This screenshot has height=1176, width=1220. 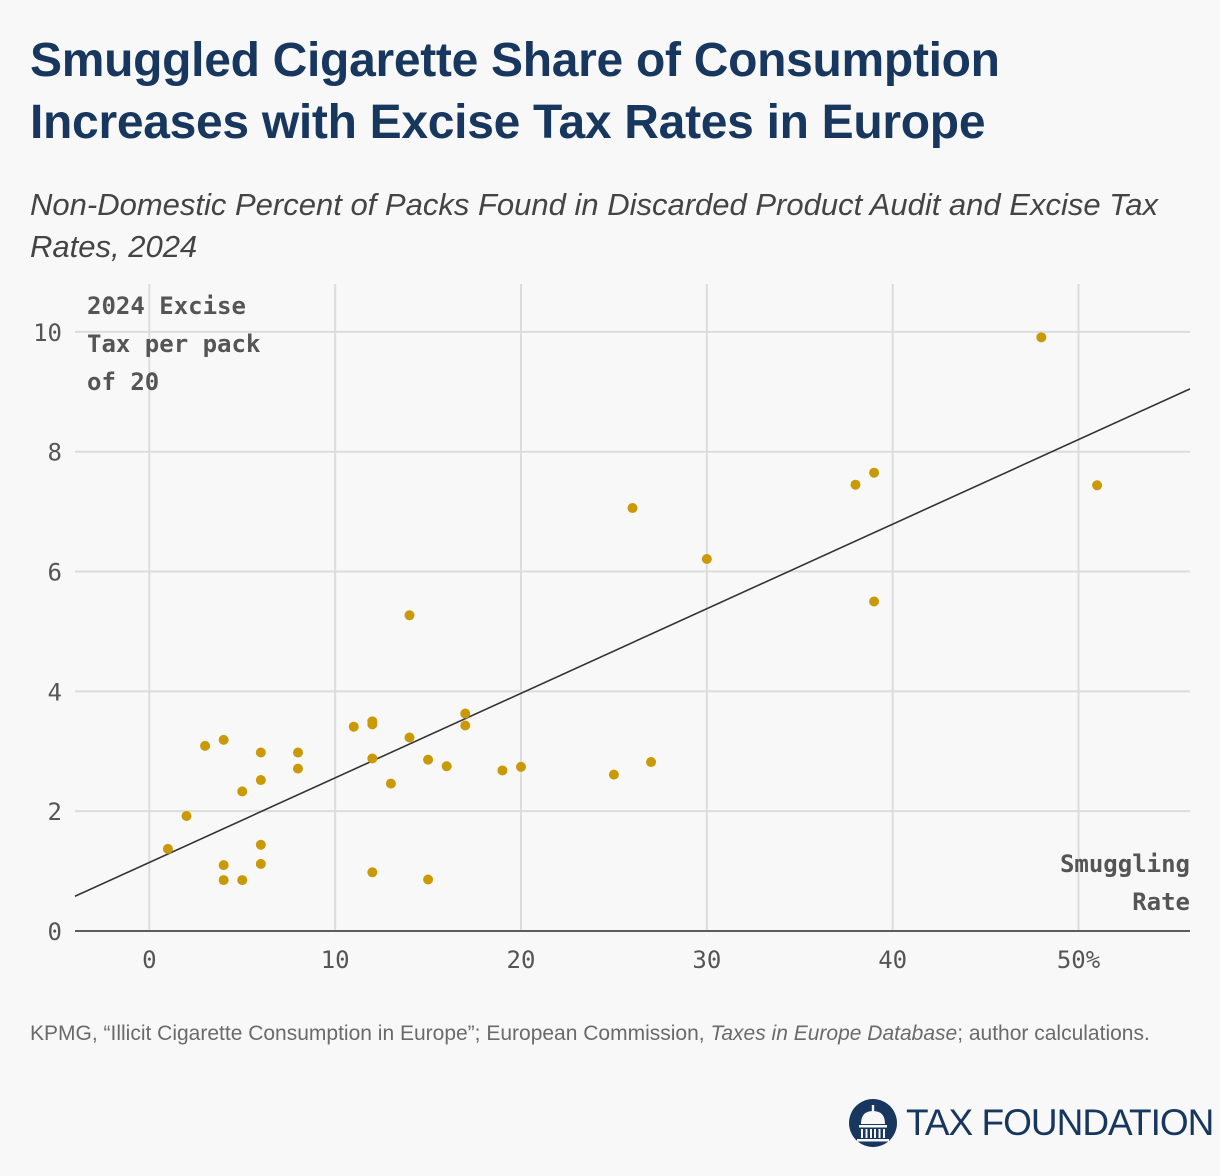 What do you see at coordinates (1060, 1122) in the screenshot?
I see `logo-text: TAX FOUNDATION` at bounding box center [1060, 1122].